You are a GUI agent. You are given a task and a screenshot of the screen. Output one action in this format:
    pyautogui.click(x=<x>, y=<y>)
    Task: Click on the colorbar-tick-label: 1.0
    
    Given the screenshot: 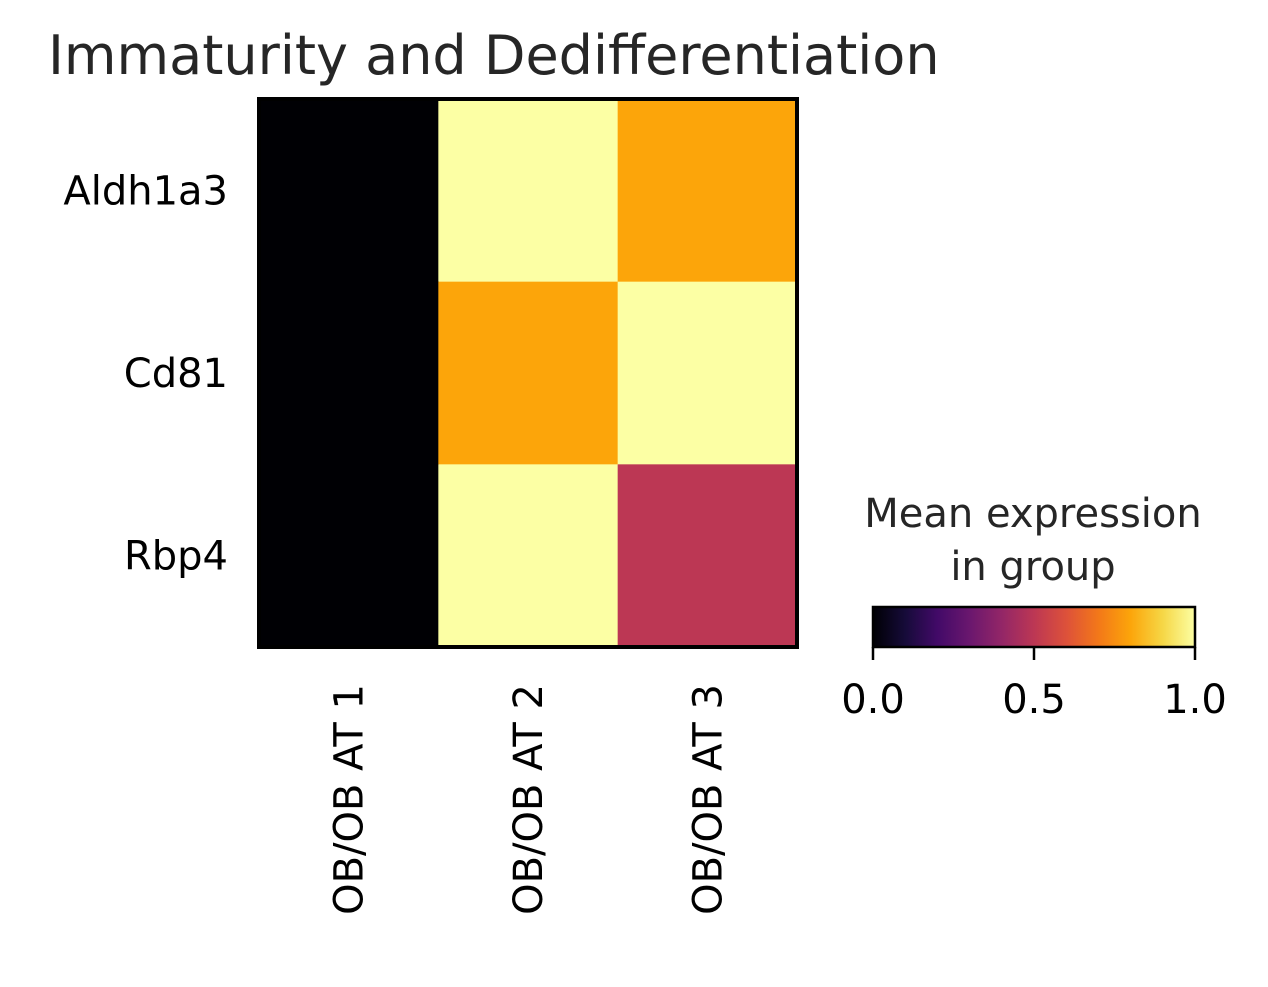 What is the action you would take?
    pyautogui.click(x=1195, y=700)
    